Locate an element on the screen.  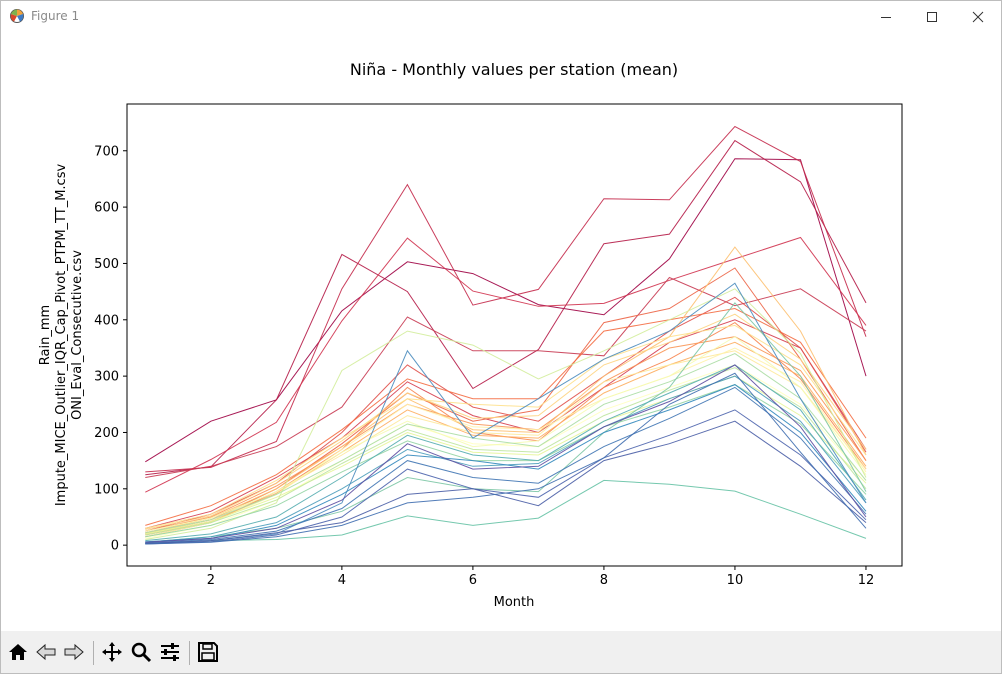
close-icon is located at coordinates (978, 16).